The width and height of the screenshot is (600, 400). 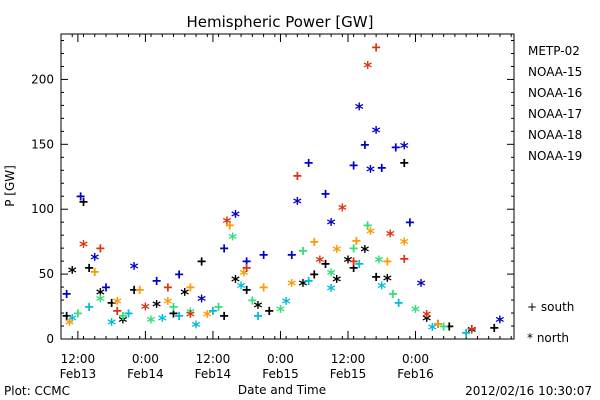 What do you see at coordinates (280, 22) in the screenshot?
I see `chart-title: Hemispheric Power [GW]` at bounding box center [280, 22].